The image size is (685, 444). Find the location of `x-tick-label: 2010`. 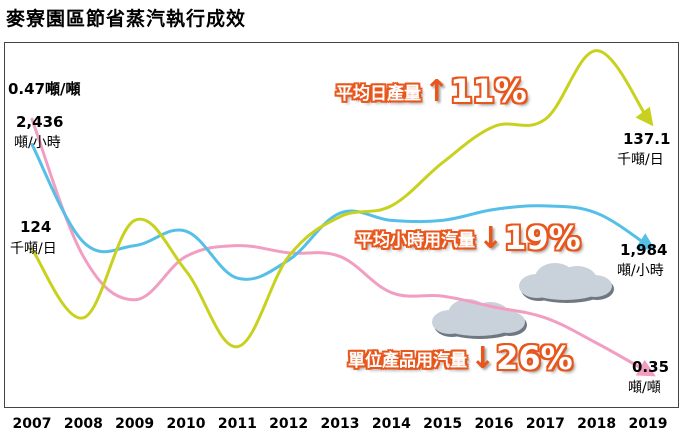

x-tick-label: 2010 is located at coordinates (186, 424).